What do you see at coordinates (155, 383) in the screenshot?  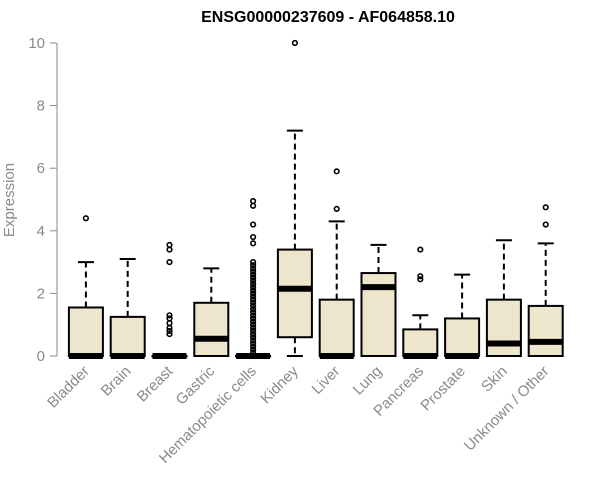 I see `x-category-label: Breast` at bounding box center [155, 383].